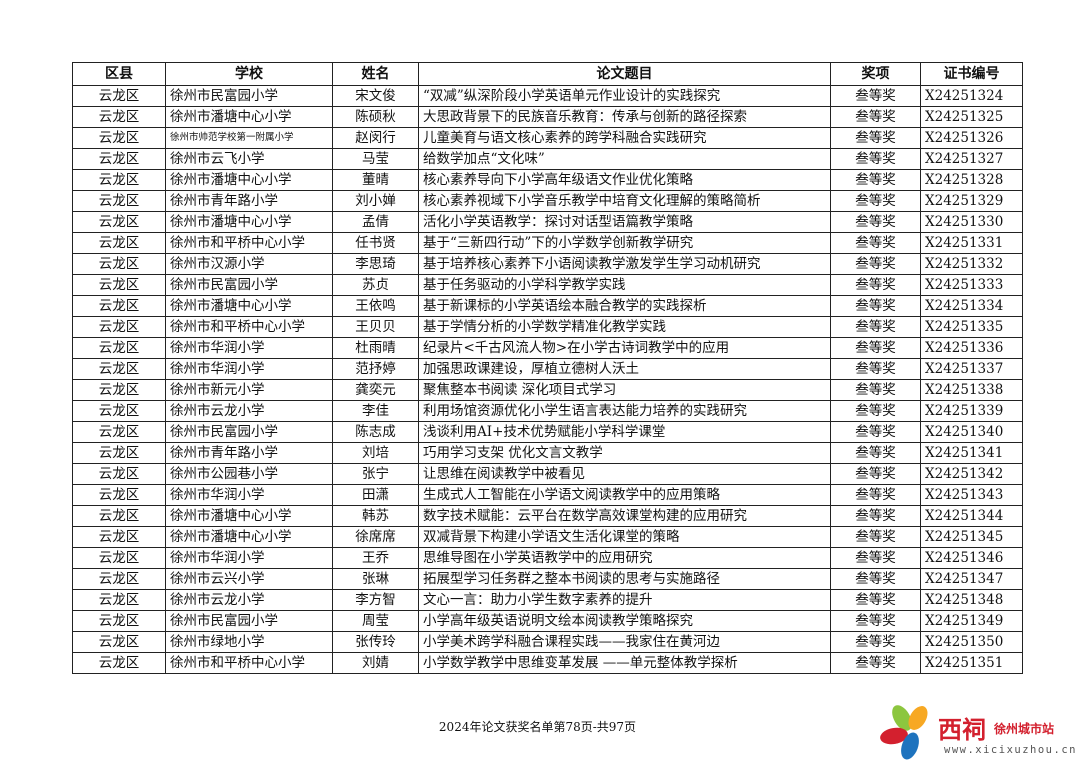 The height and width of the screenshot is (768, 1080). What do you see at coordinates (375, 180) in the screenshot?
I see `name-cell: 董晴` at bounding box center [375, 180].